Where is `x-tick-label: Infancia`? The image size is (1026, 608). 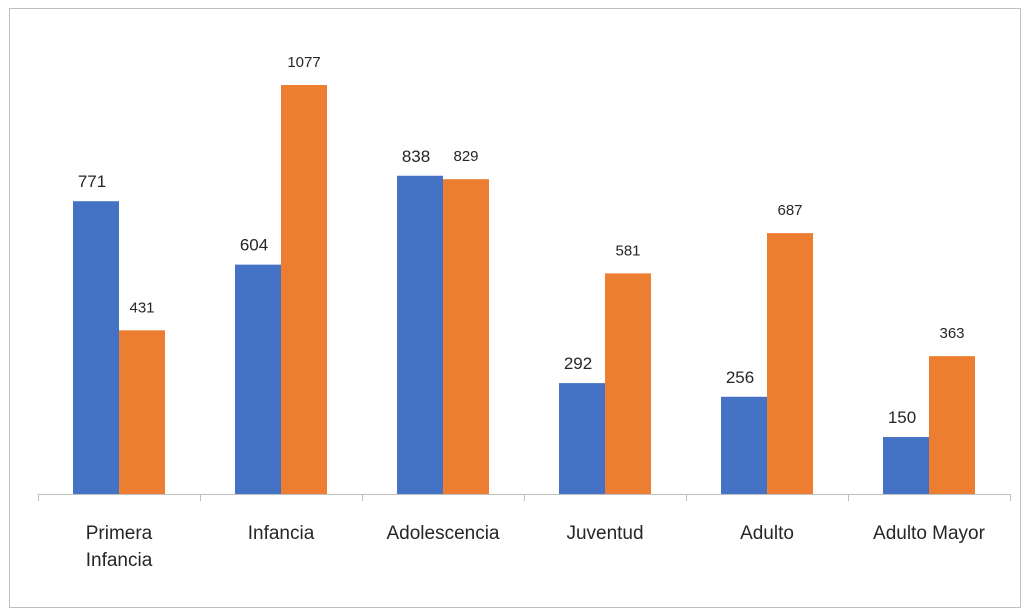
x-tick-label: Infancia is located at coordinates (281, 533).